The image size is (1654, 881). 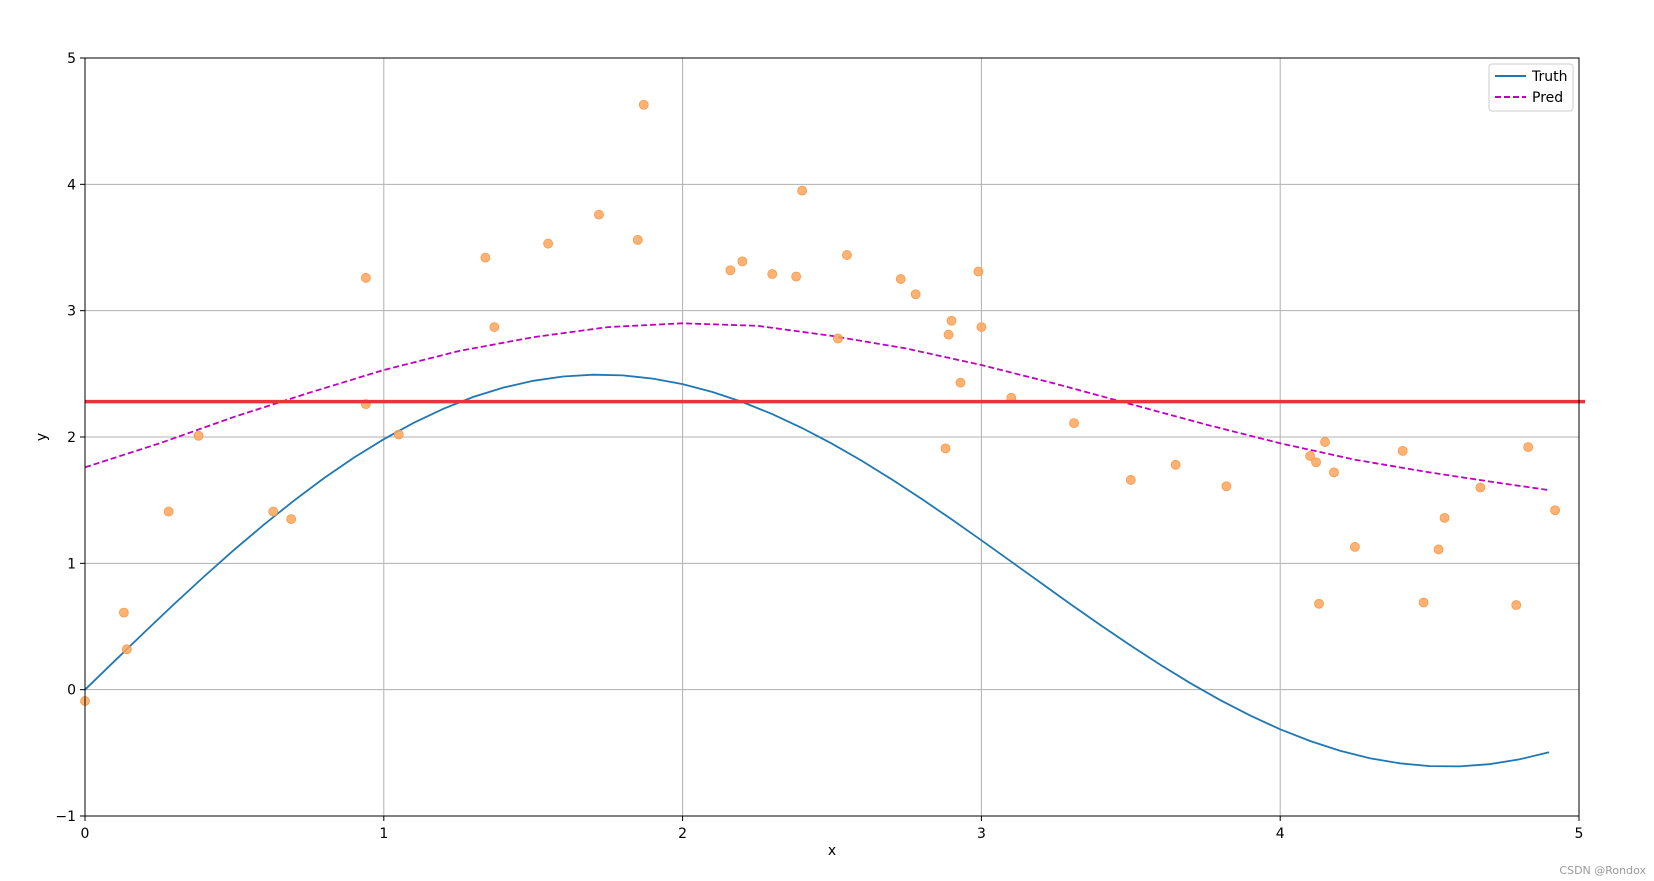 I want to click on x-tick-label: 0, so click(x=85, y=834).